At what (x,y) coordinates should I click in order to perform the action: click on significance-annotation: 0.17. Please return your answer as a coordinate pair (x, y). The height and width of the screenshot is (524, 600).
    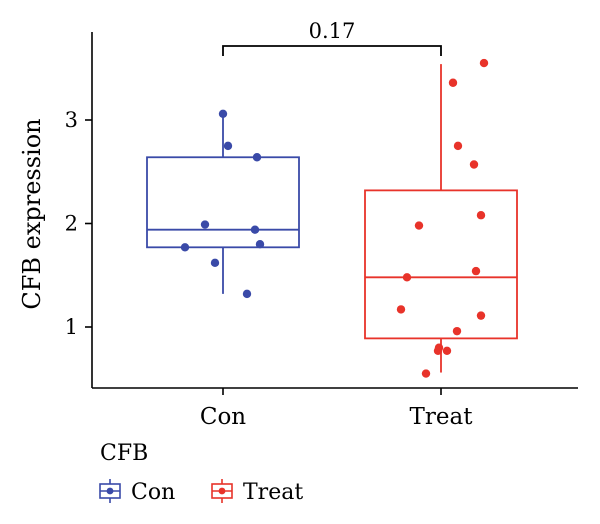
    Looking at the image, I should click on (332, 37).